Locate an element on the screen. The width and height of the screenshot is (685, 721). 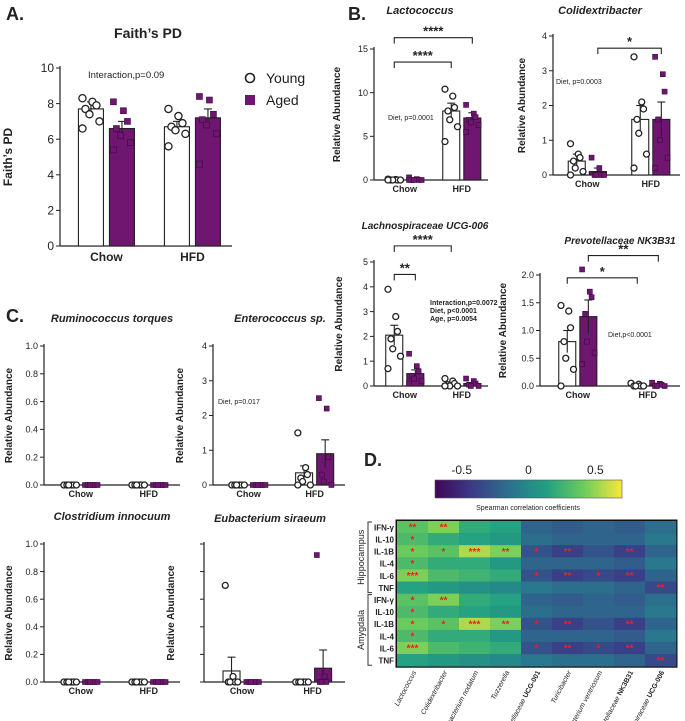
chart-title: Enterococcus sp. is located at coordinates (280, 319).